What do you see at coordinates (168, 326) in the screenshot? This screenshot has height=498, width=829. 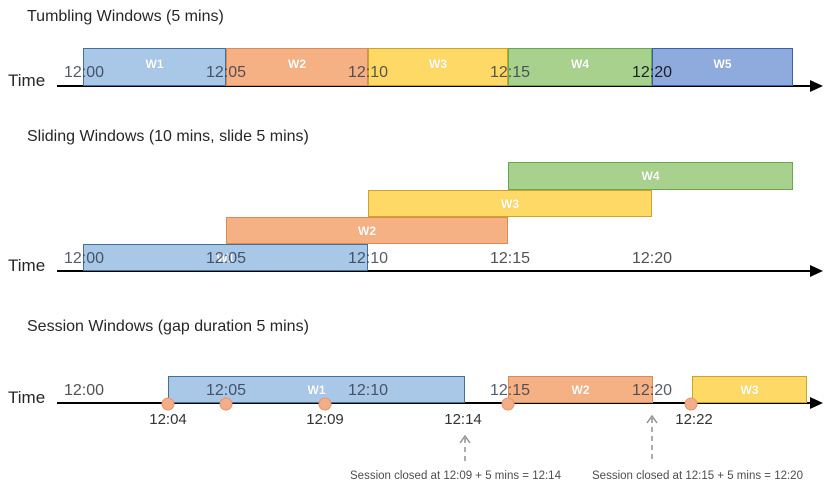 I see `session-title: Session Windows (gap duration 5 mins)` at bounding box center [168, 326].